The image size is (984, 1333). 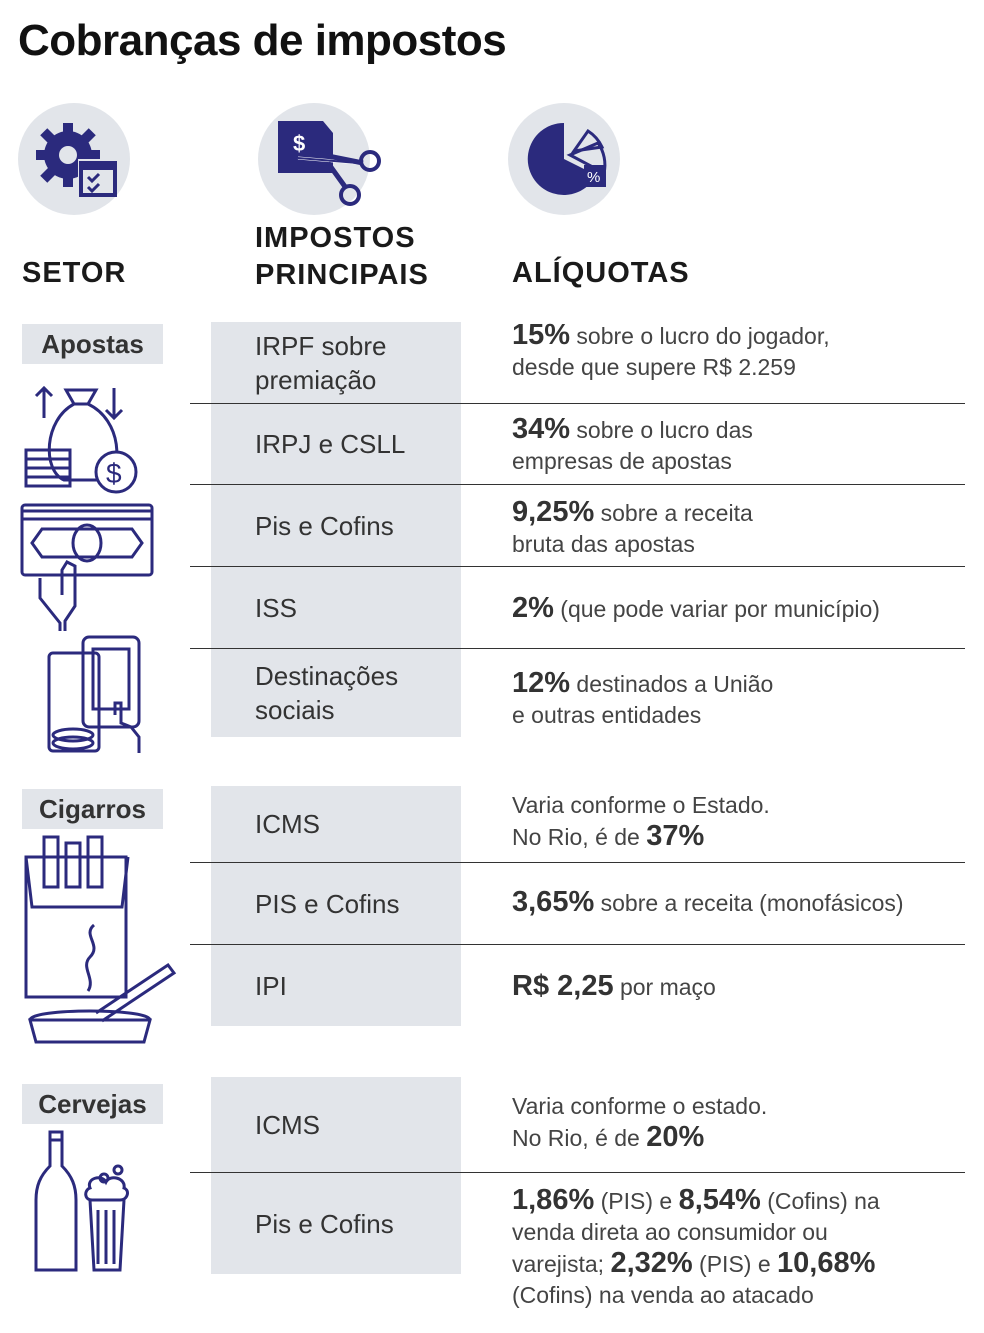 I want to click on sector-label-apostas: Apostas, so click(x=92, y=344).